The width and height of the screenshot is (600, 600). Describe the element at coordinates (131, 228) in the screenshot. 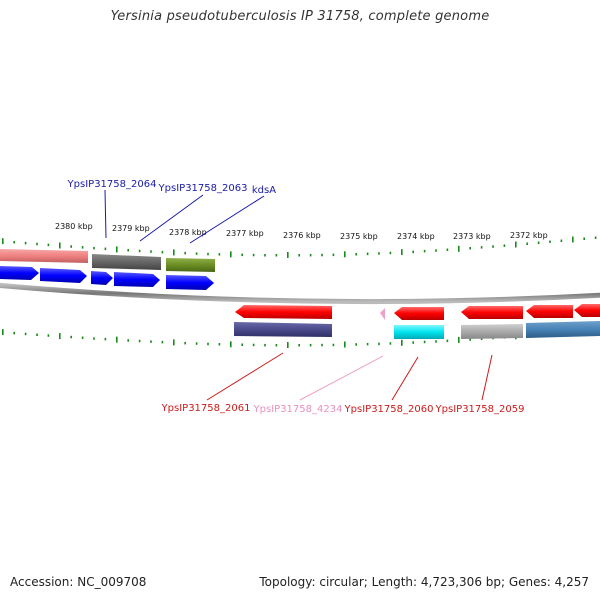

I see `scale-tick-label: 2379 kbp` at that location.